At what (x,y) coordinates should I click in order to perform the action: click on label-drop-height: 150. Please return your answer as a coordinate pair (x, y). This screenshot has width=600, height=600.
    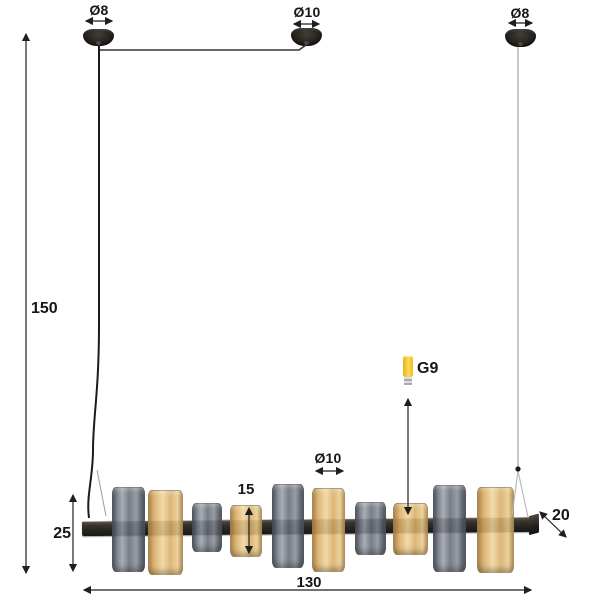
    Looking at the image, I should click on (44, 308).